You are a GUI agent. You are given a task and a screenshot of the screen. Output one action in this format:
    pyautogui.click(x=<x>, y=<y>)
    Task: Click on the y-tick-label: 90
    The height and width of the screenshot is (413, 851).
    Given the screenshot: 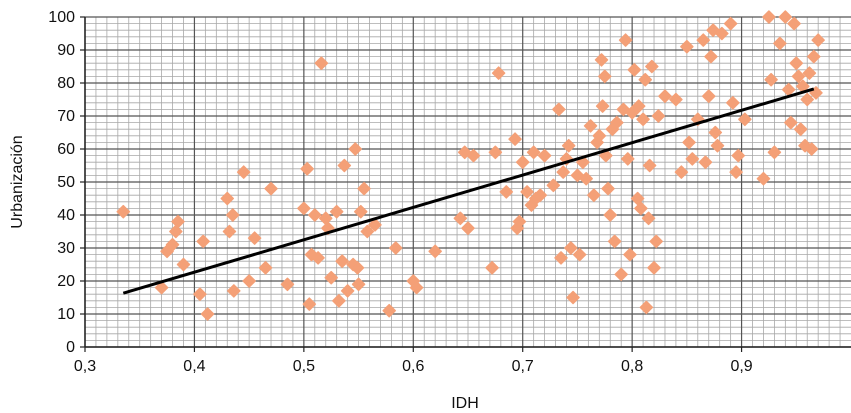 What is the action you would take?
    pyautogui.click(x=66, y=50)
    